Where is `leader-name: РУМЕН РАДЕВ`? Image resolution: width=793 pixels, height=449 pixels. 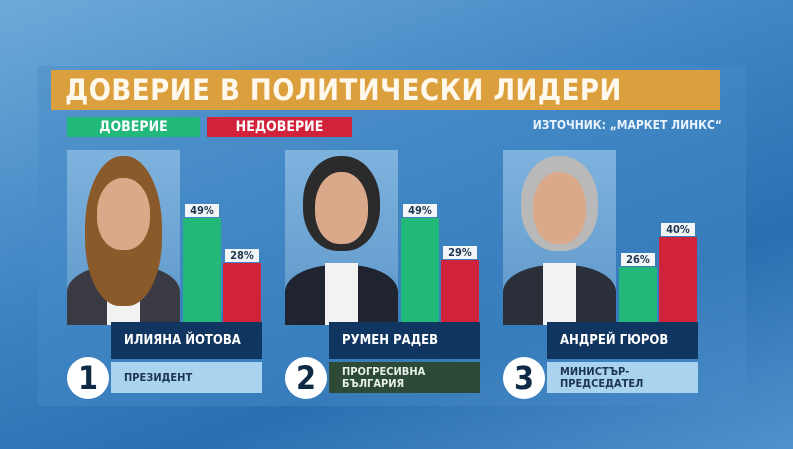 leader-name: РУМЕН РАДЕВ is located at coordinates (404, 340).